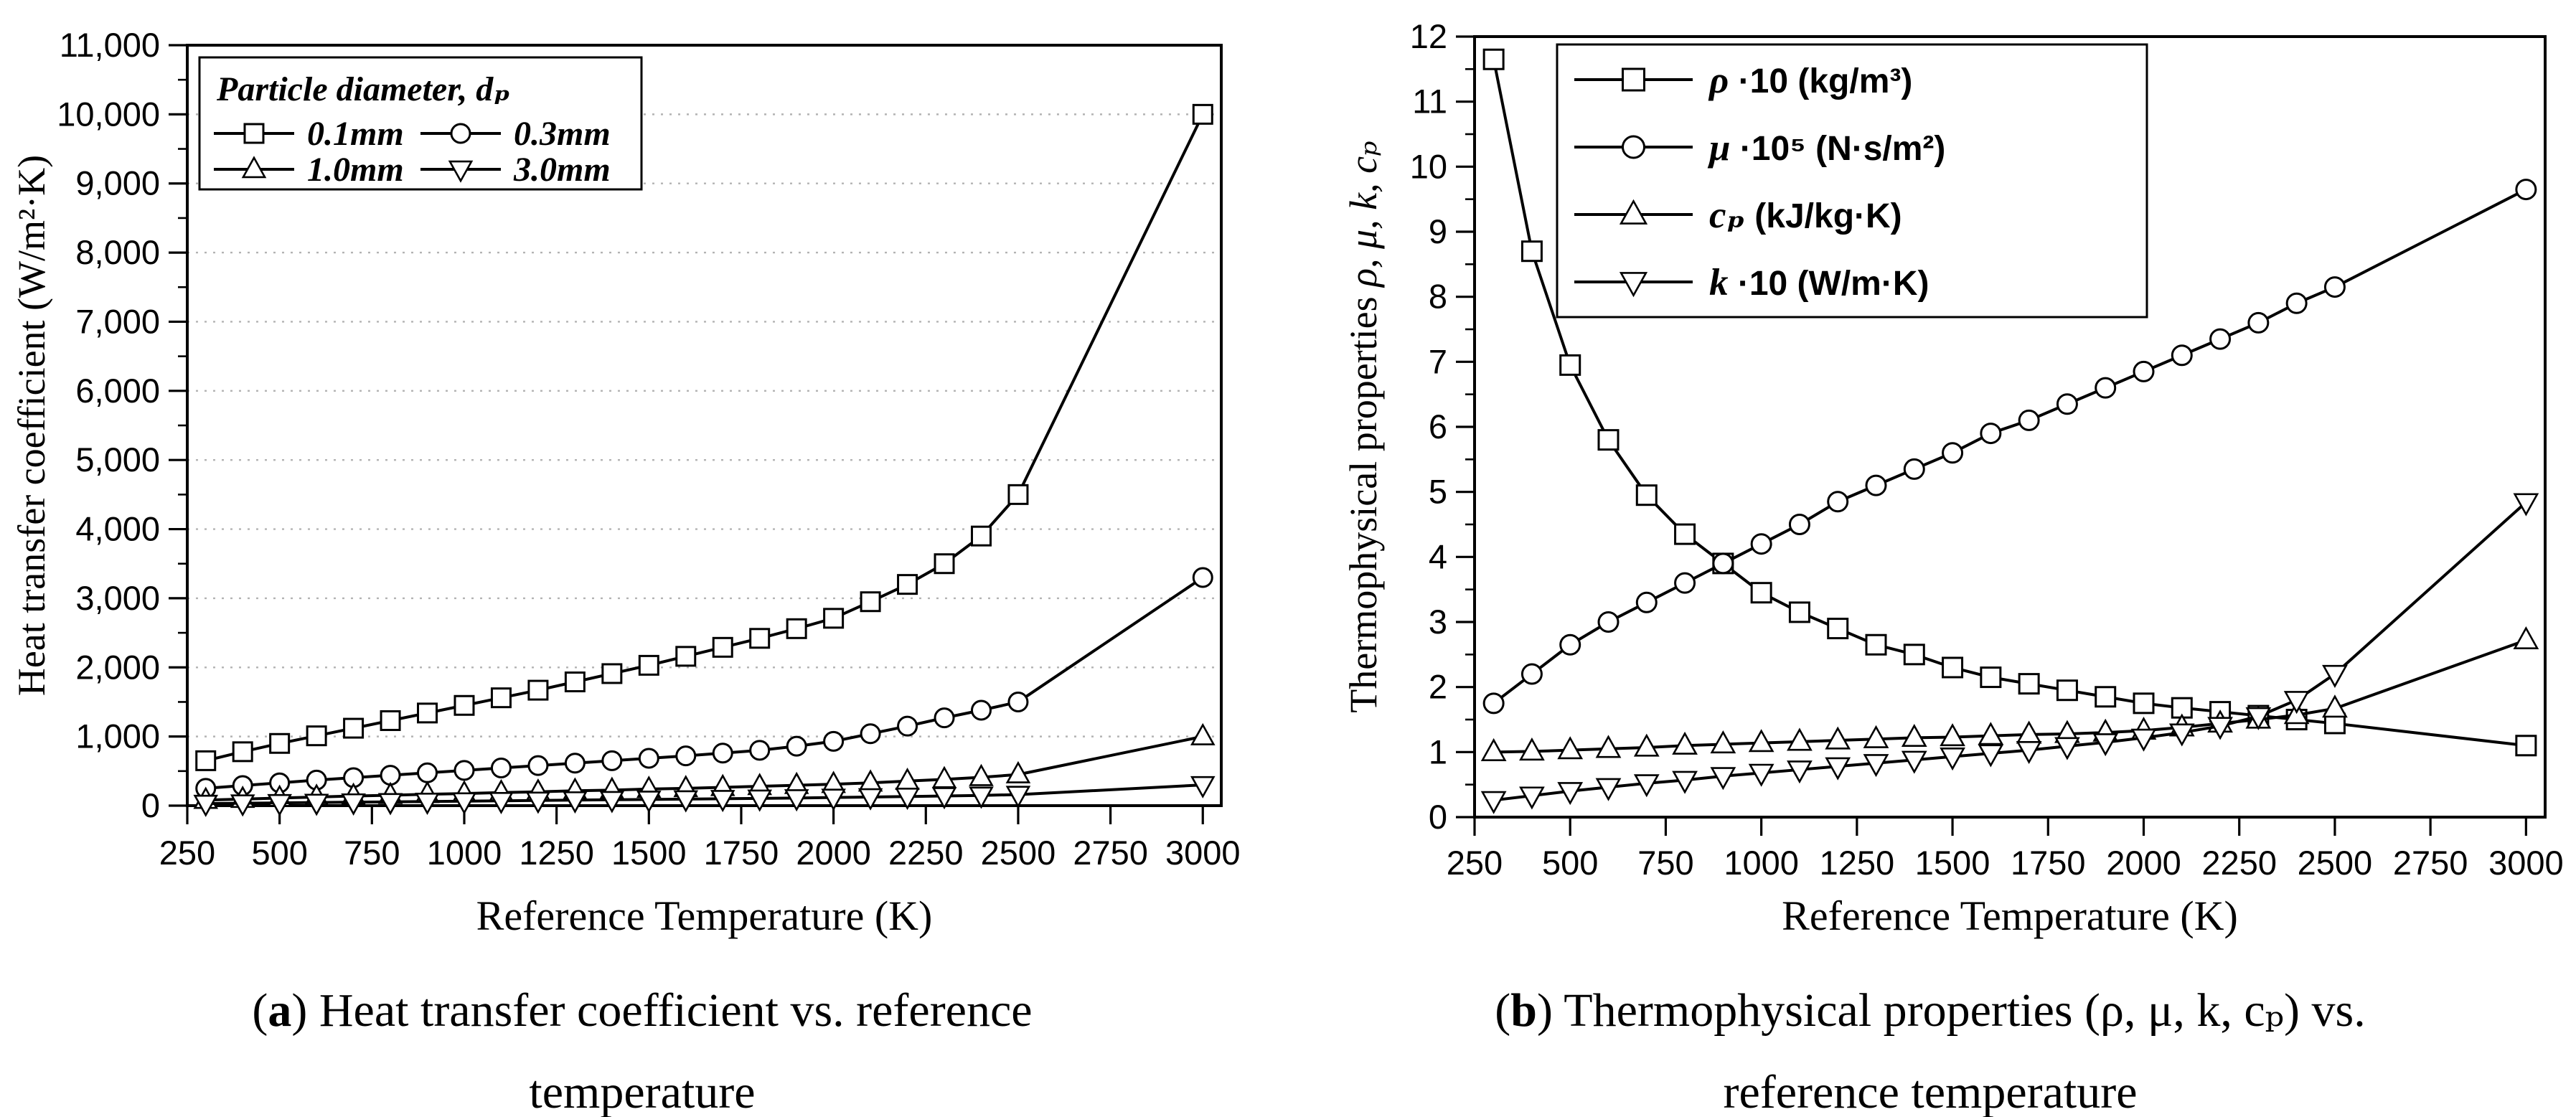  I want to click on series-3.0mm, so click(704, 797).